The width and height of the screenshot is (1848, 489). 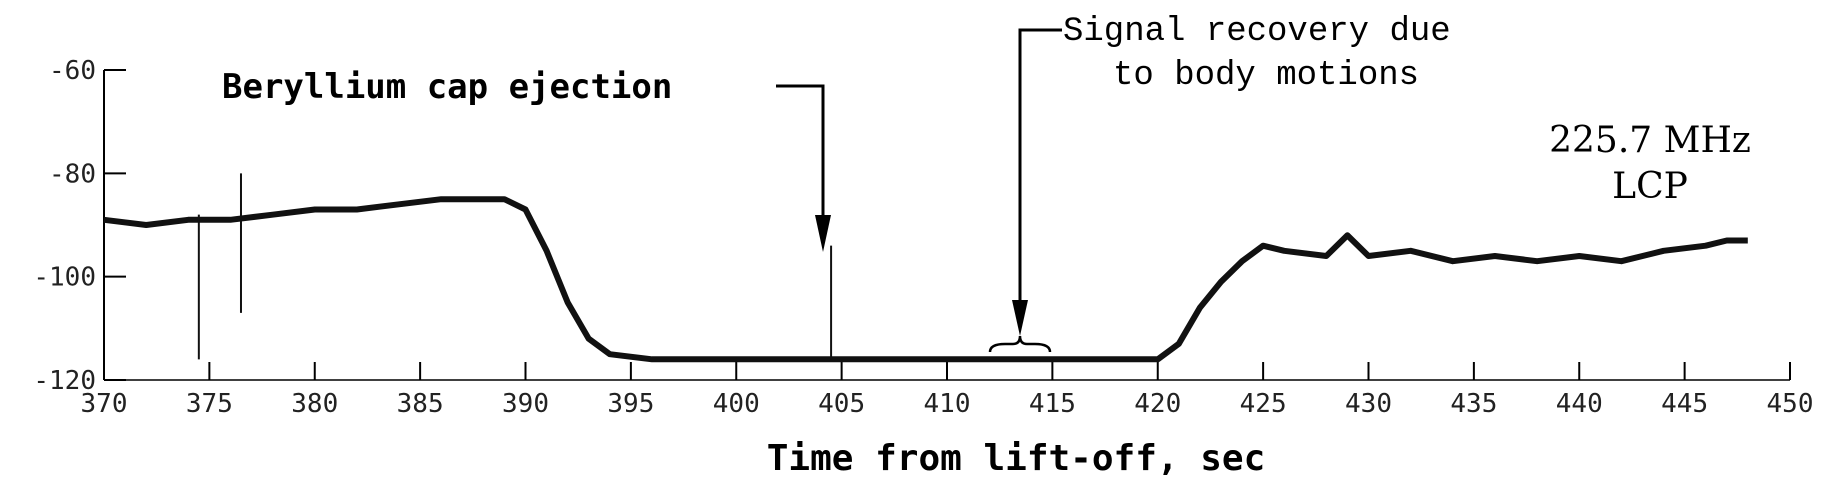 What do you see at coordinates (1650, 186) in the screenshot?
I see `polarization-label: LCP` at bounding box center [1650, 186].